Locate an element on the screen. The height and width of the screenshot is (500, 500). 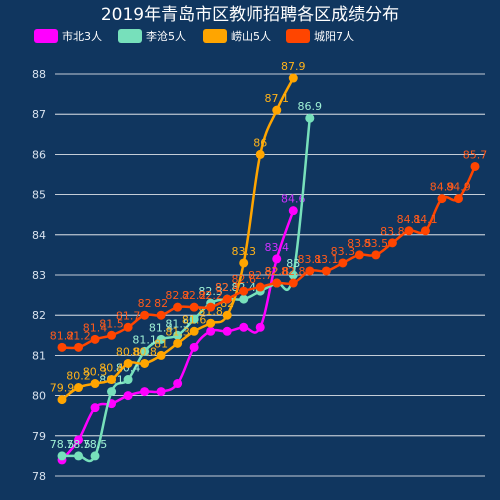
legend-label: 崂山5人 is located at coordinates (251, 36).